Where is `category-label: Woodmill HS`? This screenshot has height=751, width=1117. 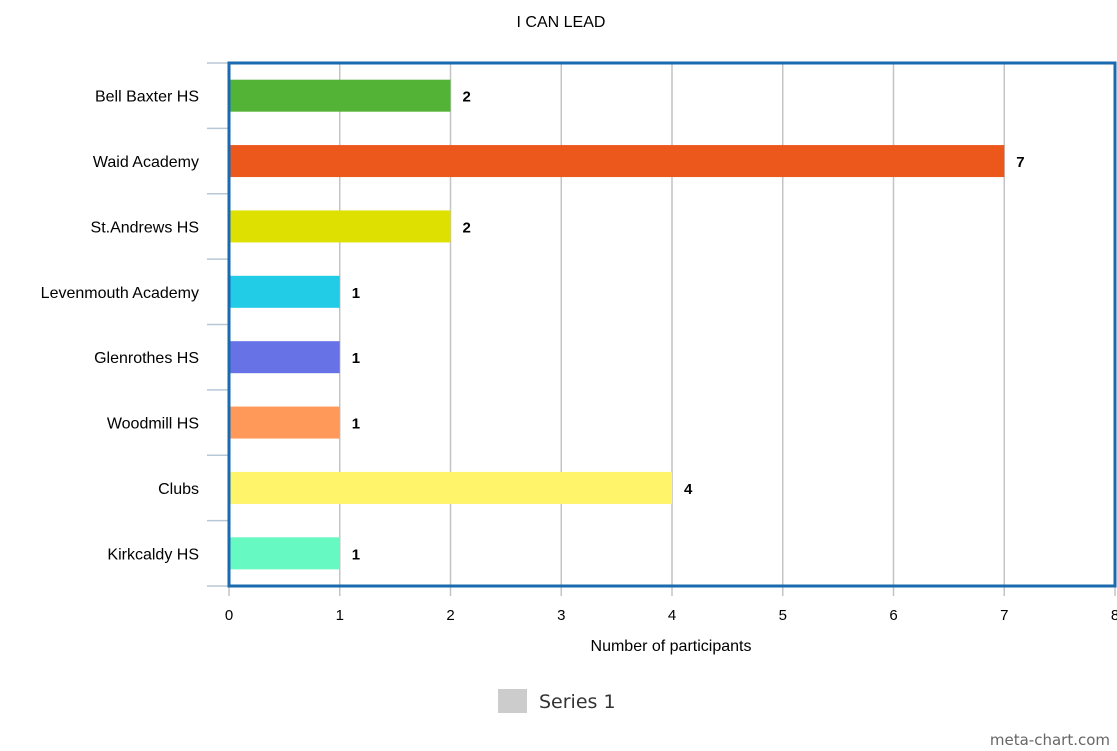 category-label: Woodmill HS is located at coordinates (153, 424).